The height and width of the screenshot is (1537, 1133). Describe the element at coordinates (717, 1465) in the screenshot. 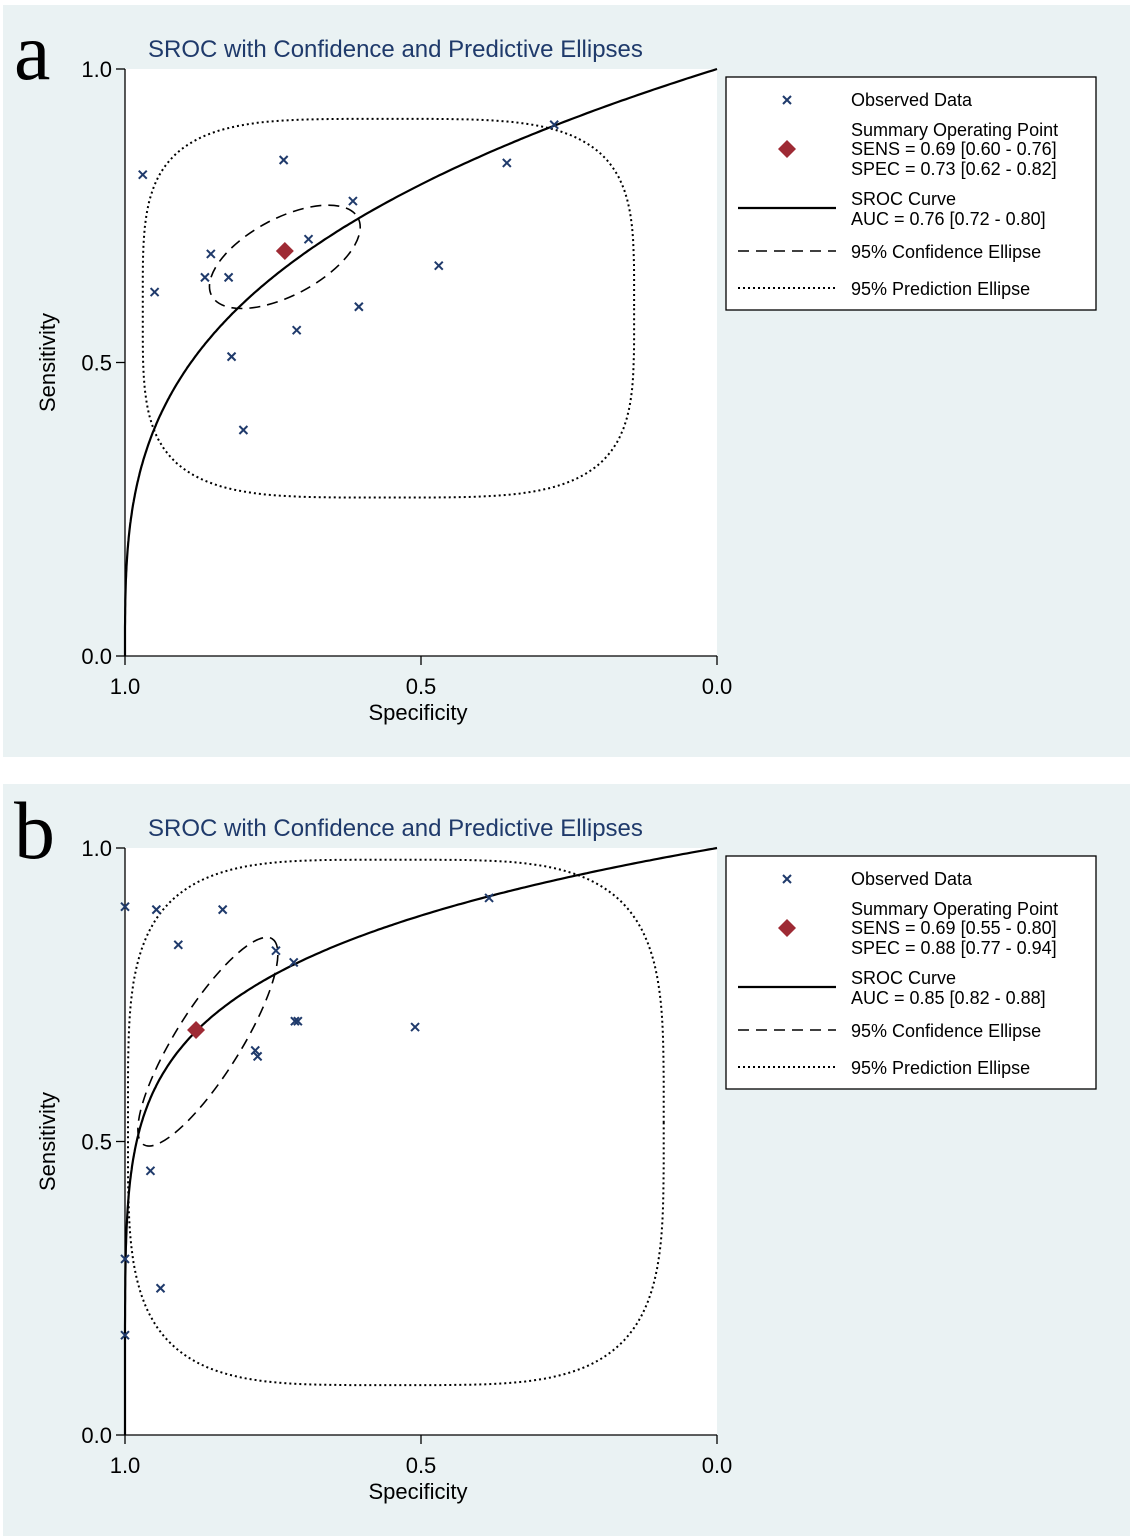

I see `x-tick-label: 0.0` at that location.